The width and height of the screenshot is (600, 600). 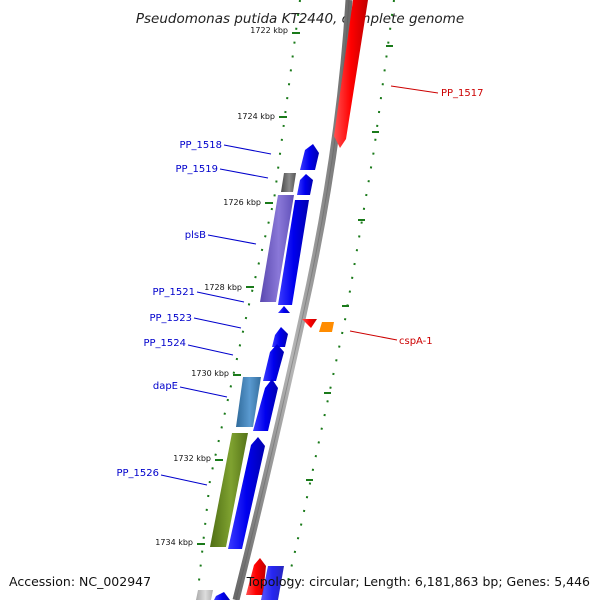 What do you see at coordinates (305, 184) in the screenshot?
I see `gene-pp1519-blue` at bounding box center [305, 184].